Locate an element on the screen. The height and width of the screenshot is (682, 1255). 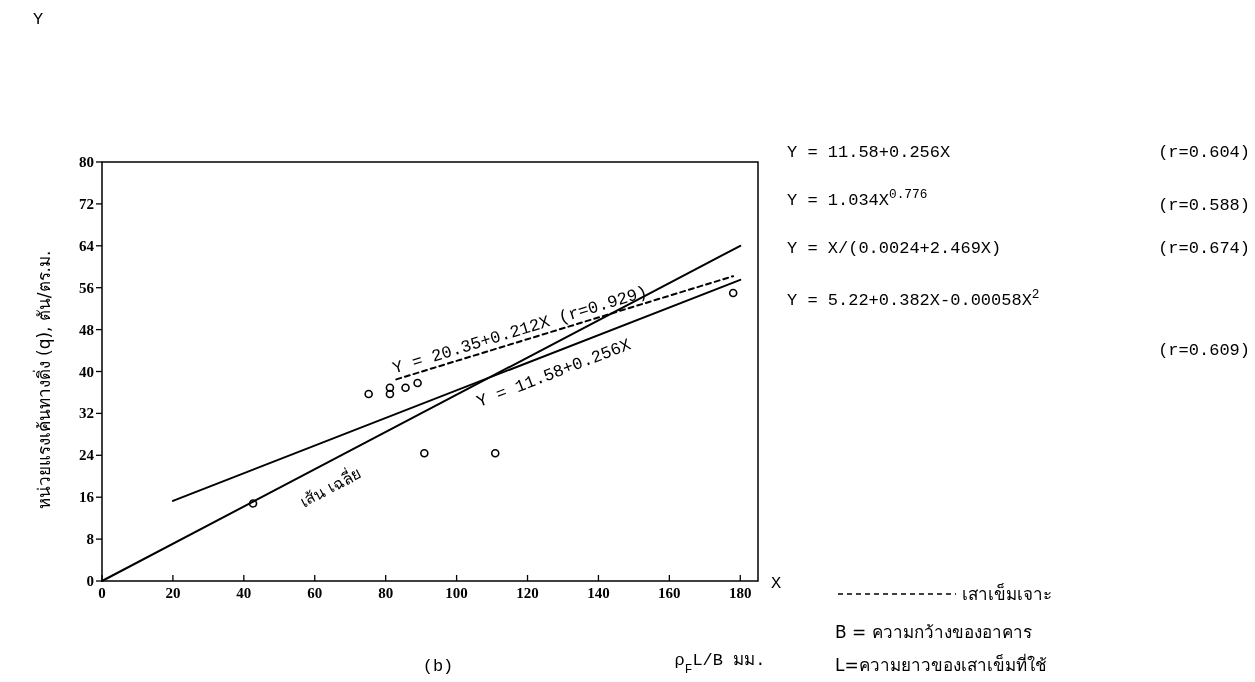
y-tick-label: 64 is located at coordinates (87, 245).